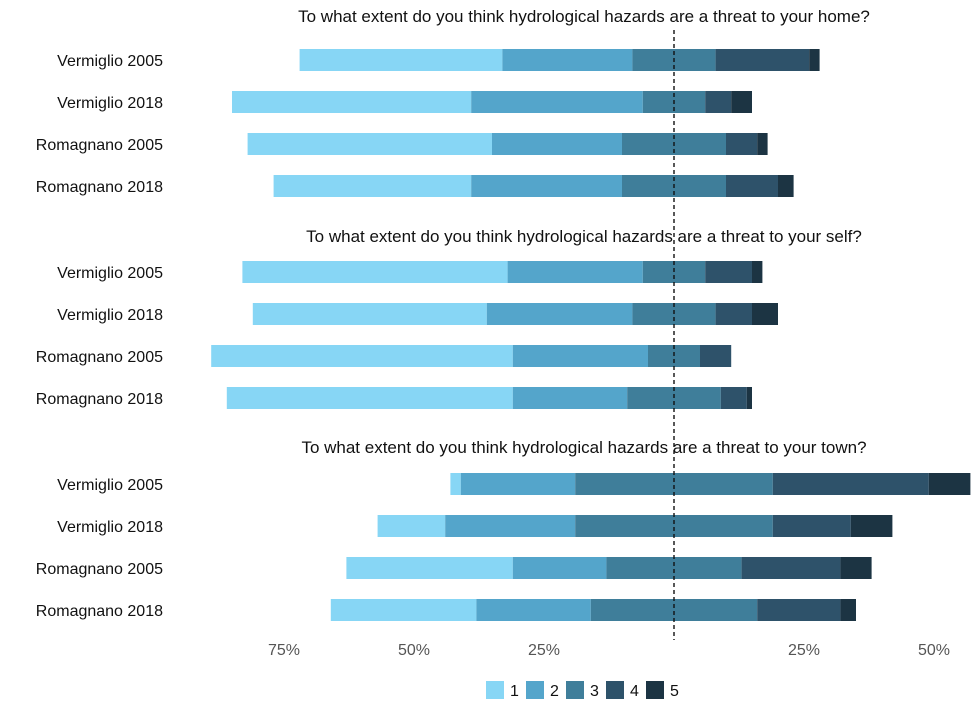 Image resolution: width=972 pixels, height=702 pixels. I want to click on legend-label-4: 4, so click(634, 691).